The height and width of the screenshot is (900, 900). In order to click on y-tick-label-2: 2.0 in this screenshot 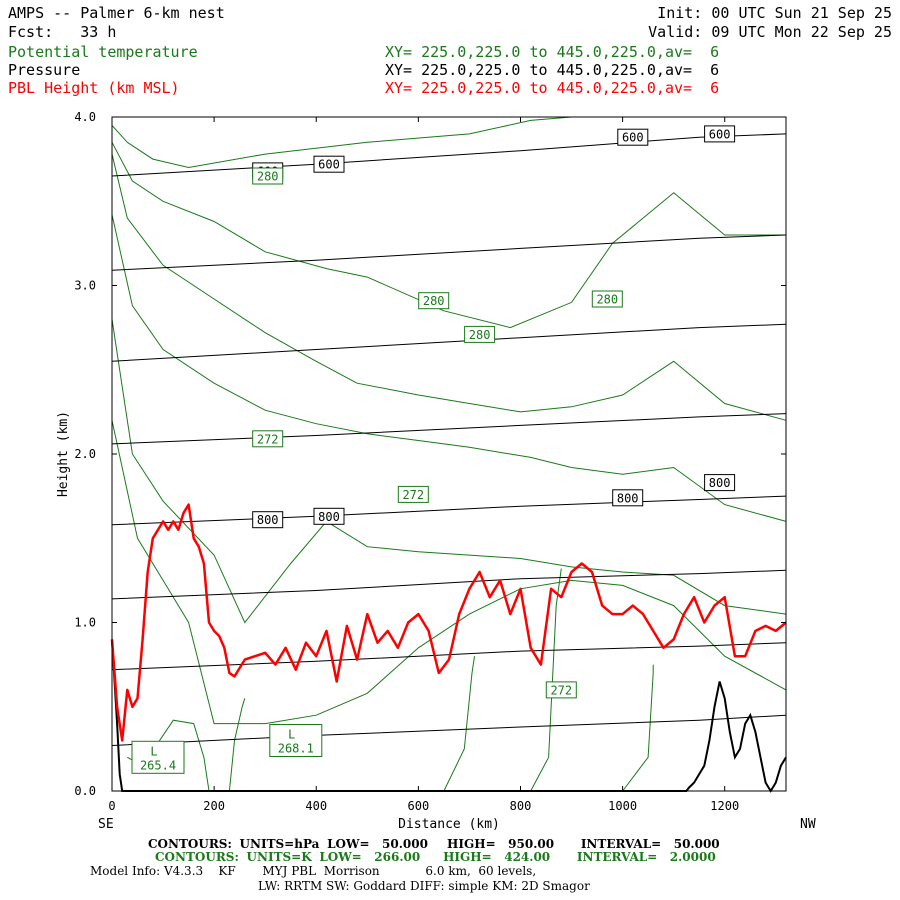, I will do `click(85, 454)`.